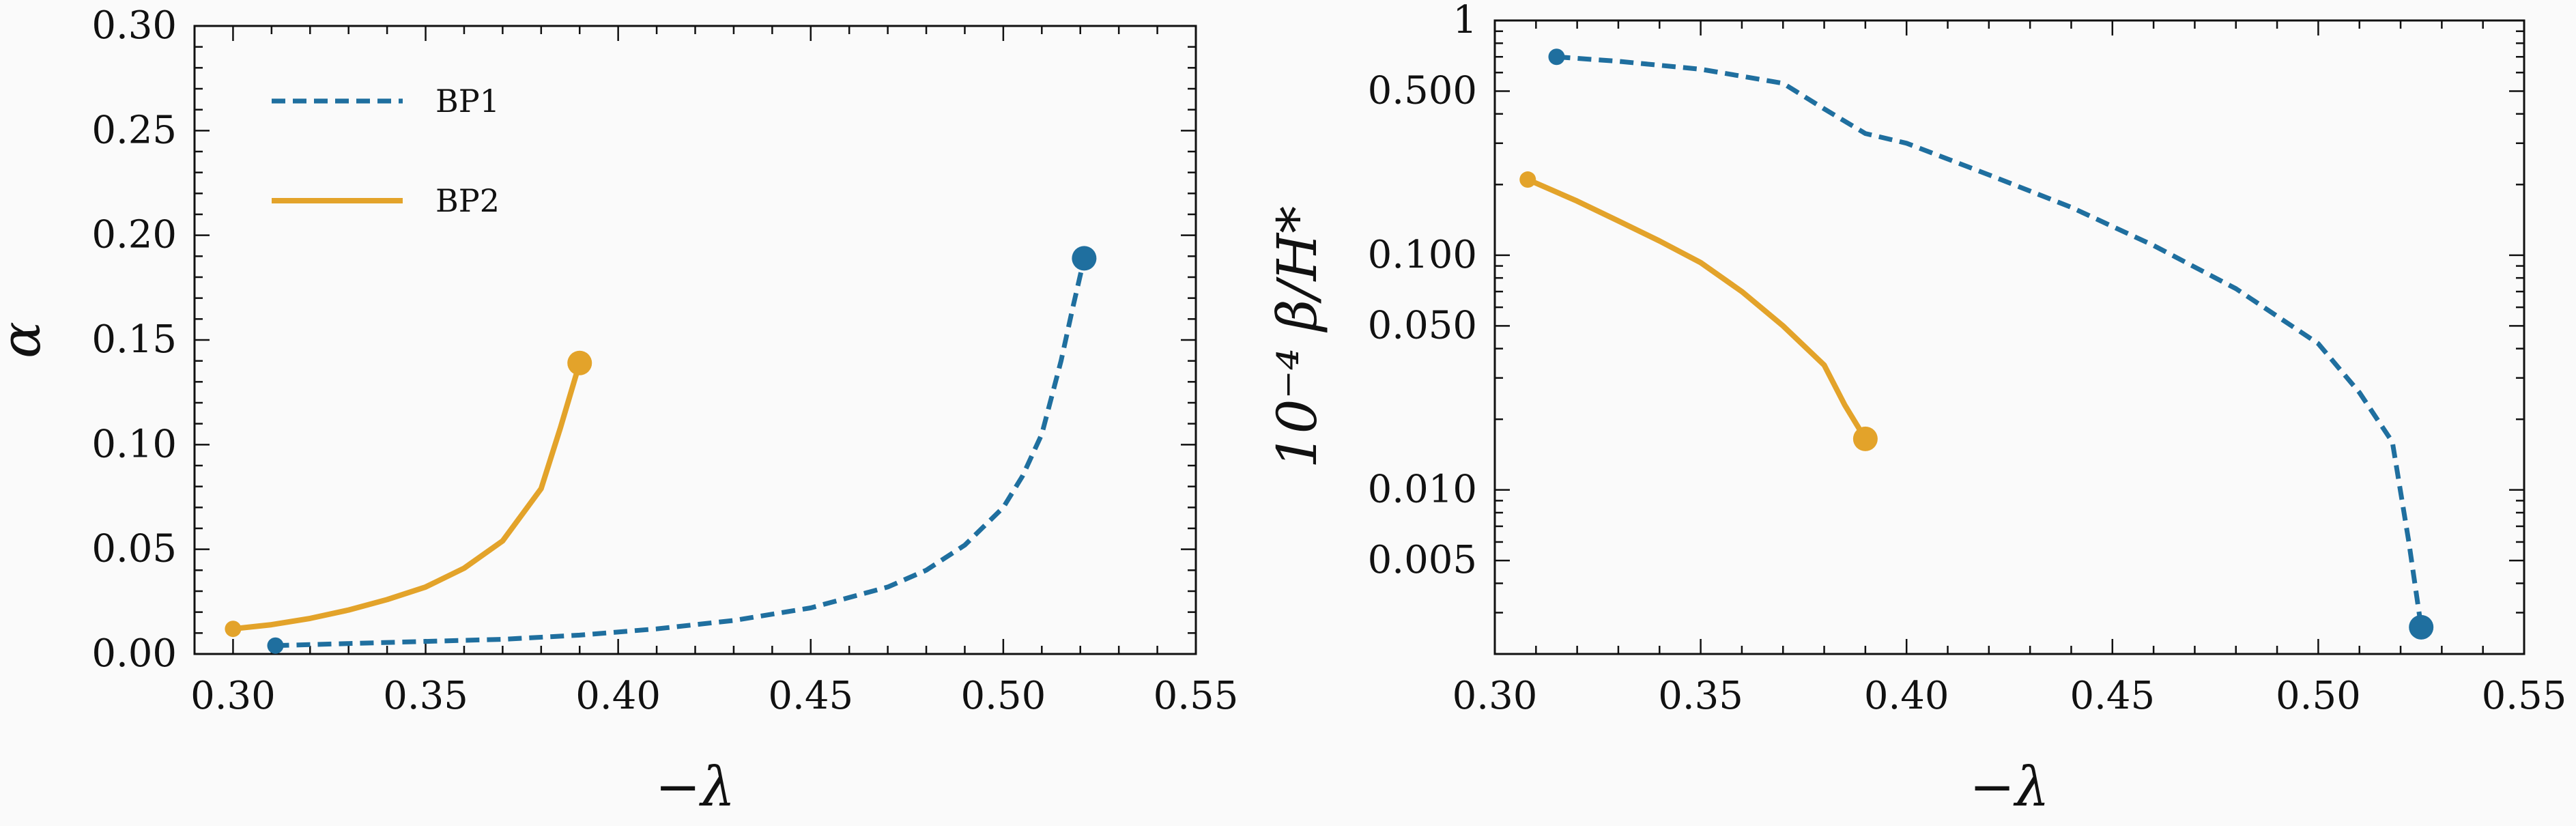  Describe the element at coordinates (134, 549) in the screenshot. I see `y-tick-label: 0.05` at that location.